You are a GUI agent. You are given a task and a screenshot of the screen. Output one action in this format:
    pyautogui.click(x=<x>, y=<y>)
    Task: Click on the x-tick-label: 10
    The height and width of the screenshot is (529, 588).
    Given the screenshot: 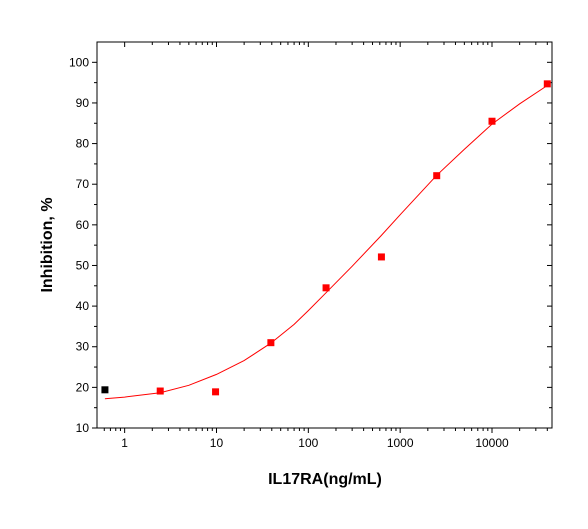 What is the action you would take?
    pyautogui.click(x=217, y=443)
    